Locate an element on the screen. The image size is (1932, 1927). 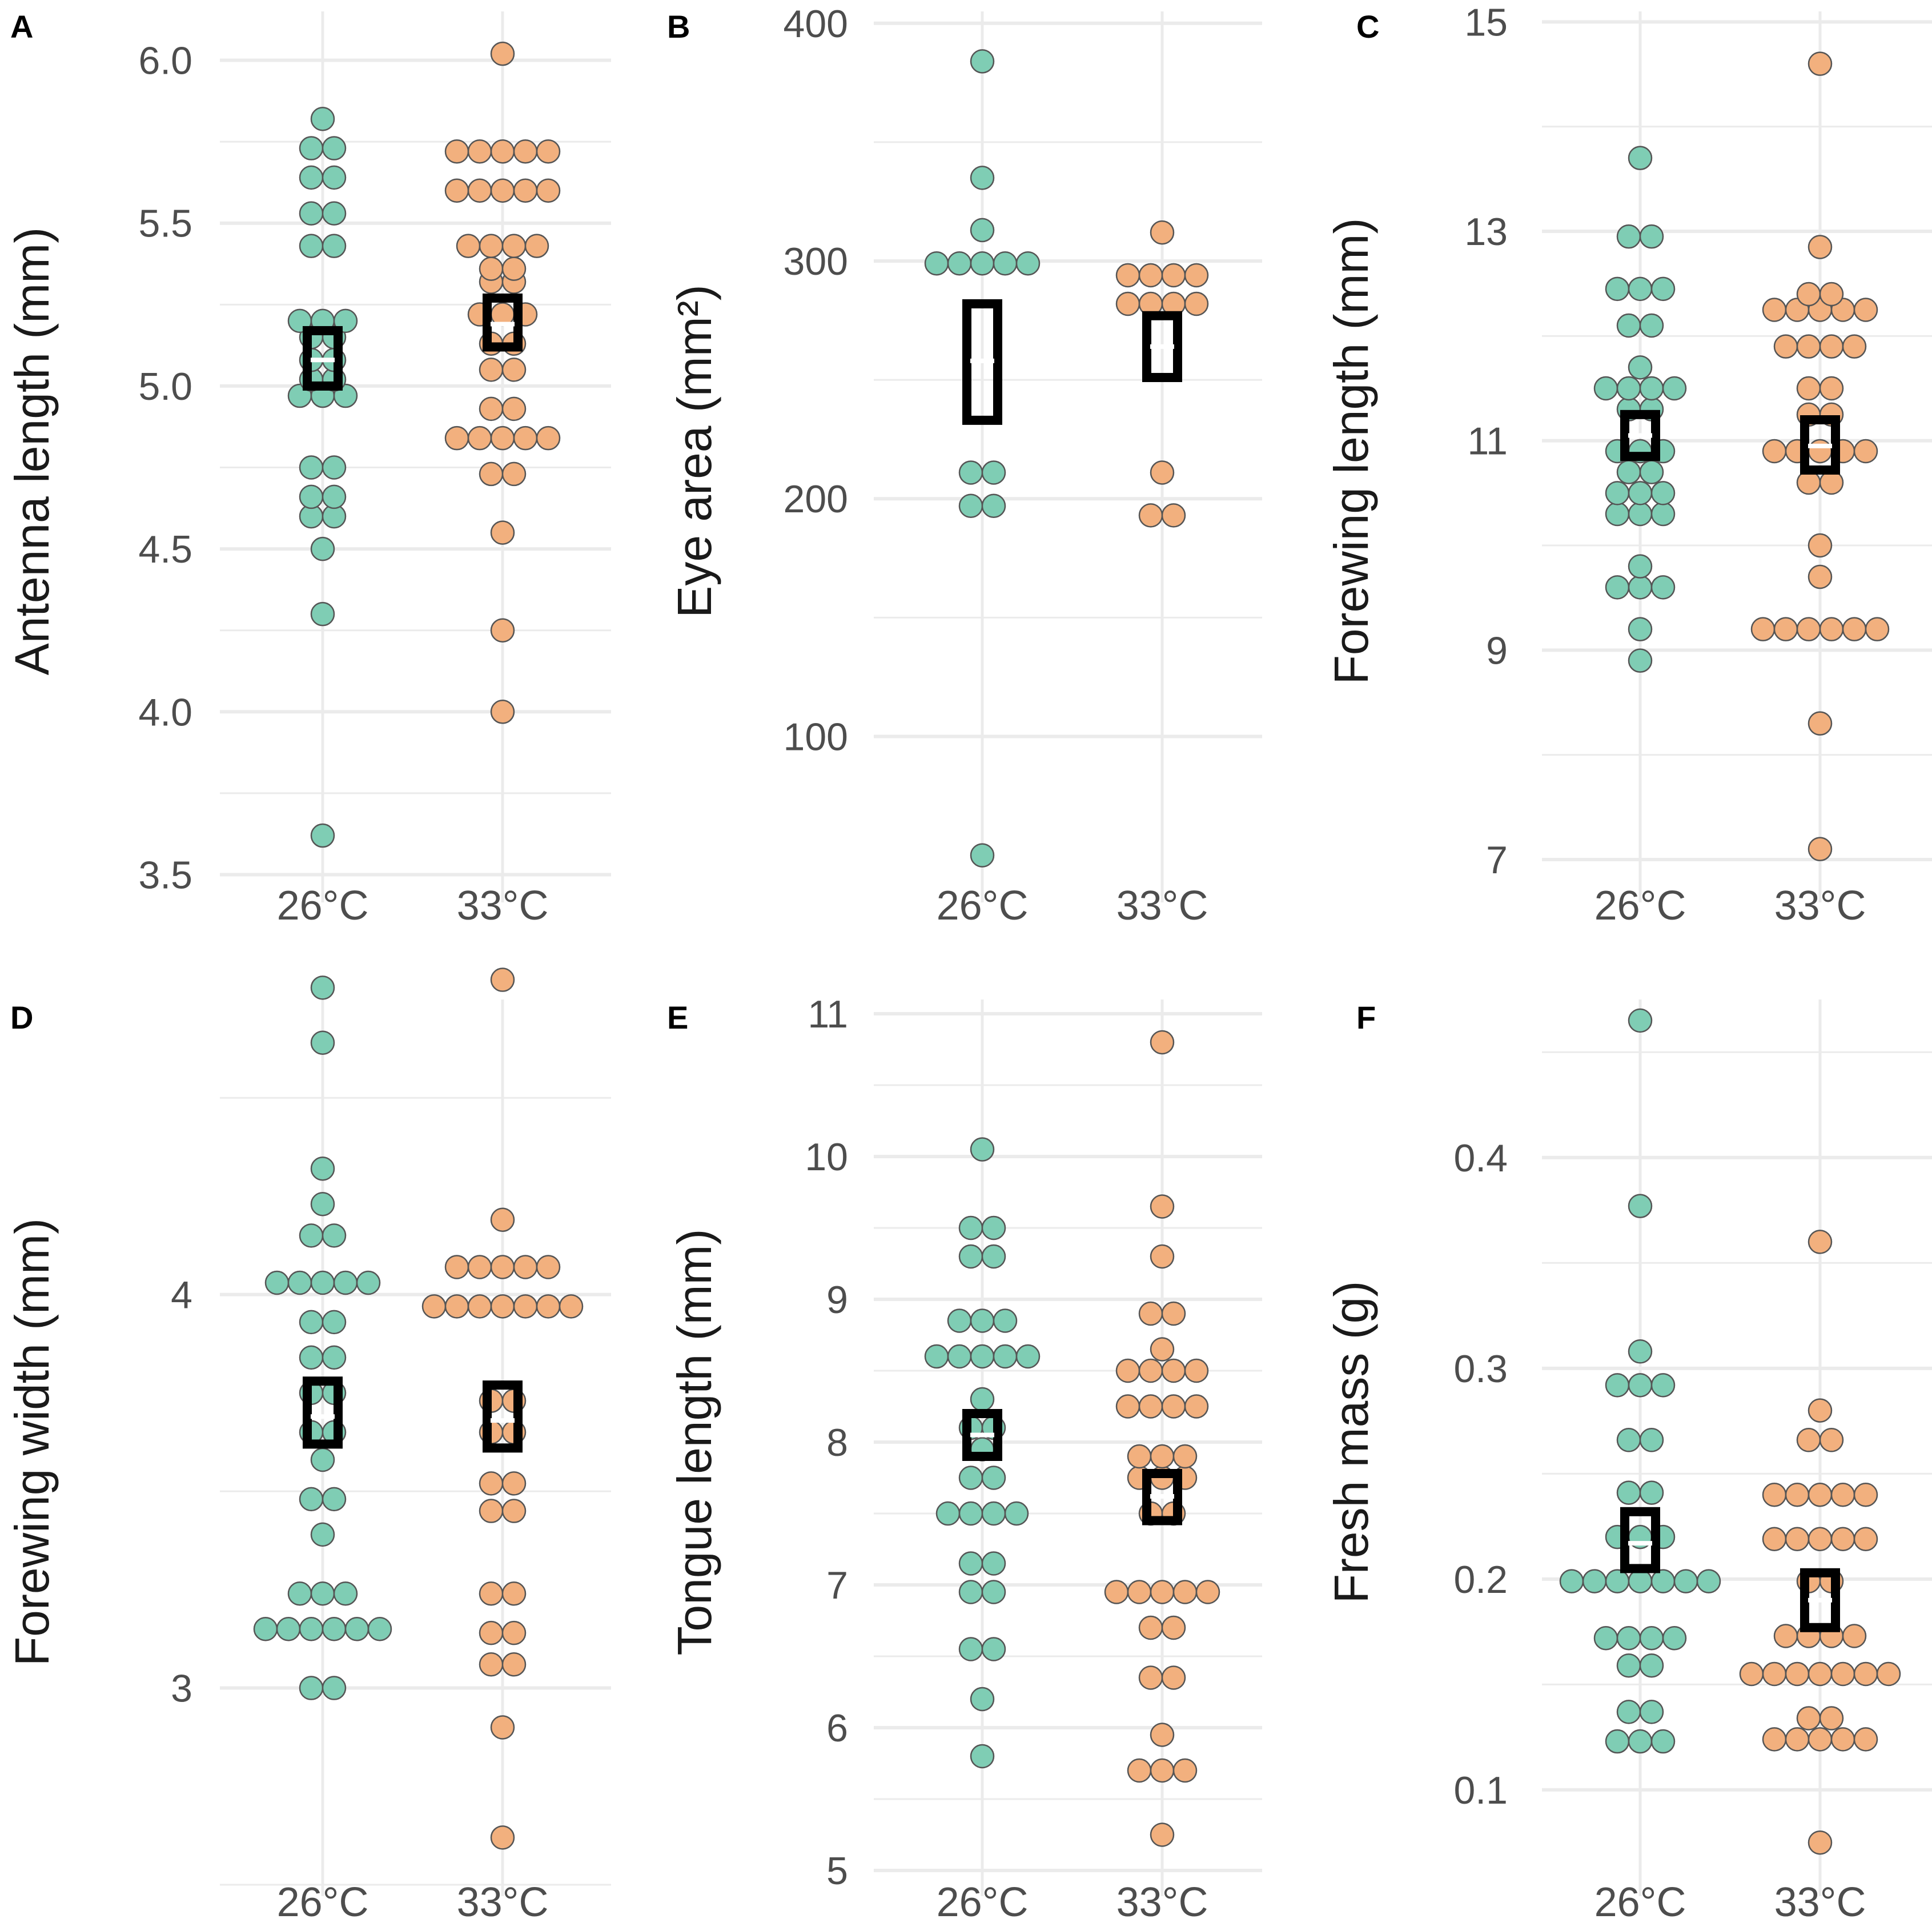
y-tick-label: 3.5 is located at coordinates (165, 875).